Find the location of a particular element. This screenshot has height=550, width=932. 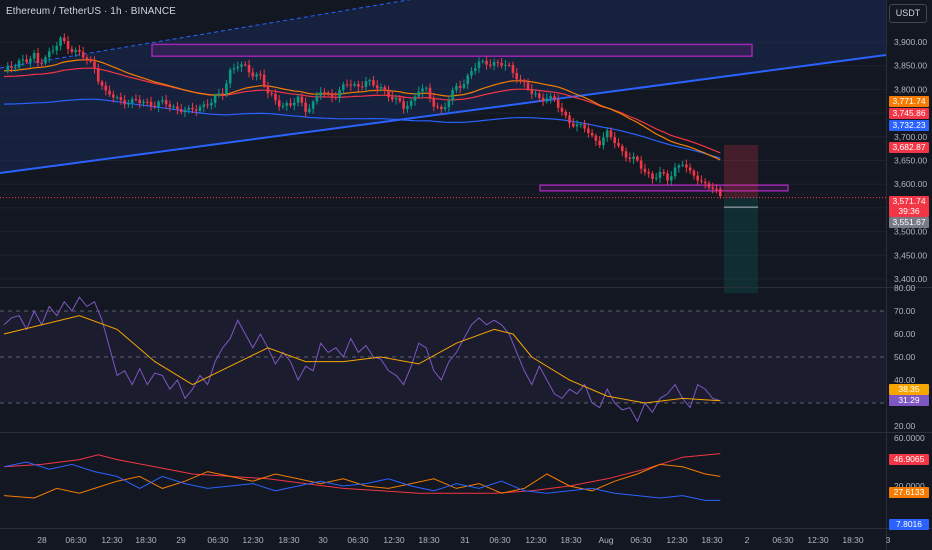

rsi-tick-label: 70.00 is located at coordinates (905, 311).